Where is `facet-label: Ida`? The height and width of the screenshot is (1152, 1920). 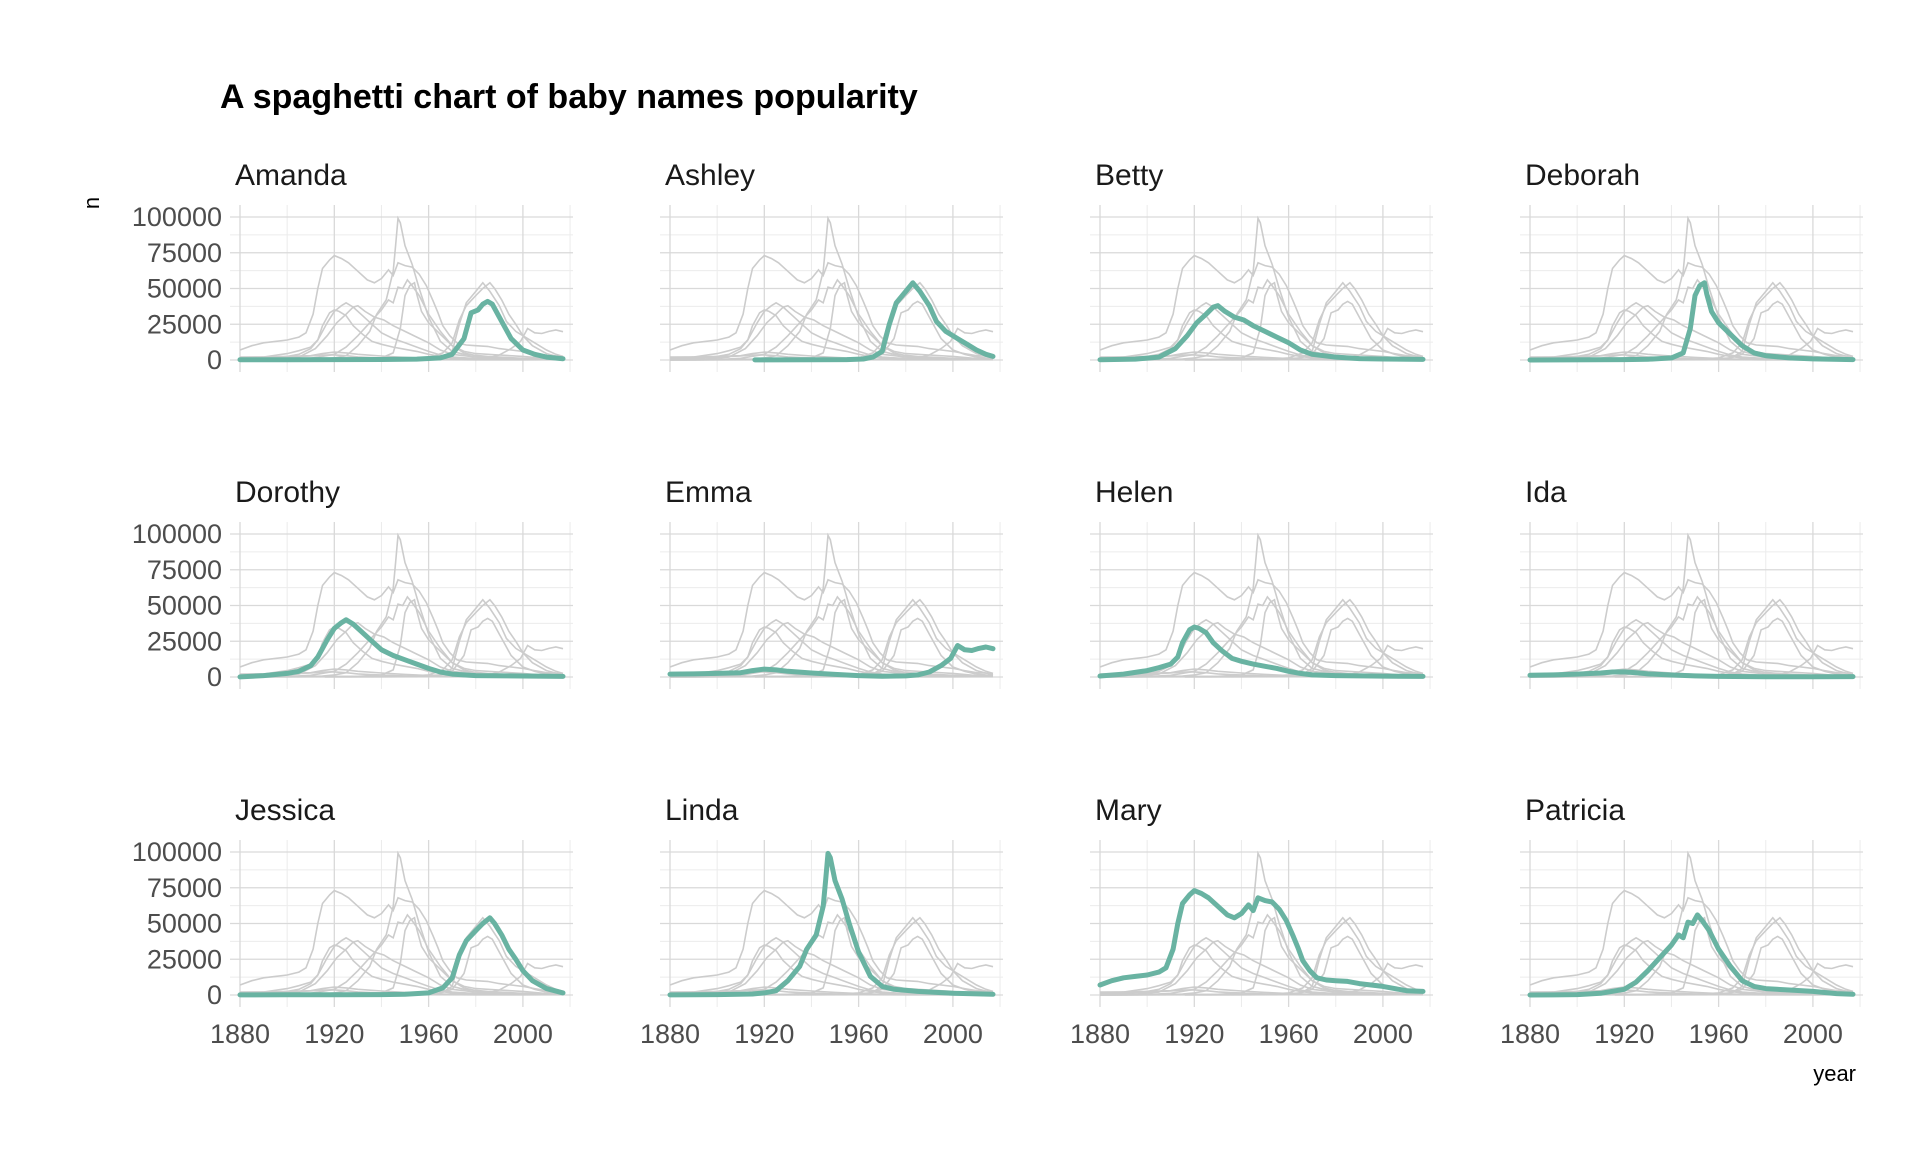
facet-label: Ida is located at coordinates (1546, 492).